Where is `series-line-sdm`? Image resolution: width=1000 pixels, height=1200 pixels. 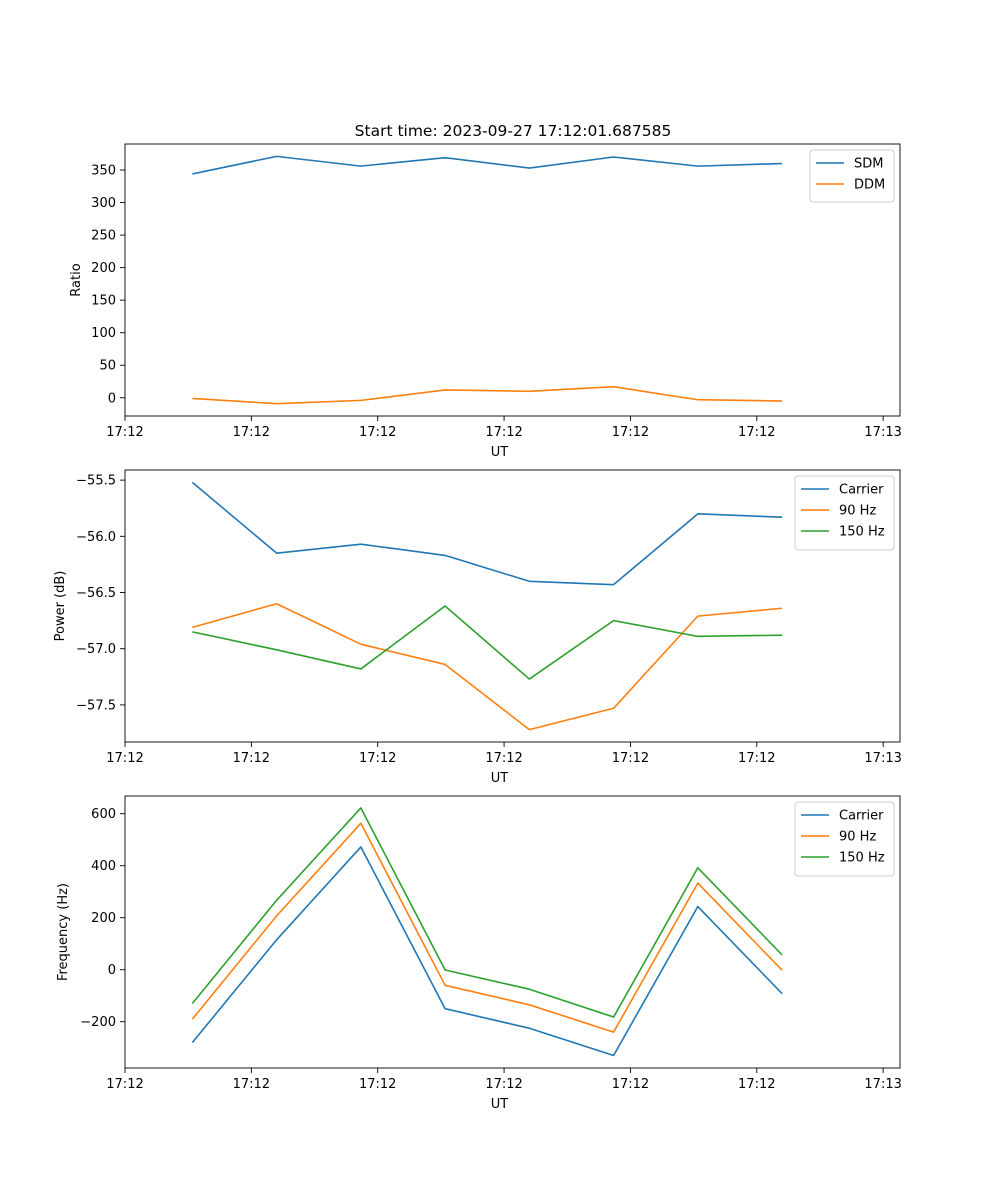
series-line-sdm is located at coordinates (487, 165).